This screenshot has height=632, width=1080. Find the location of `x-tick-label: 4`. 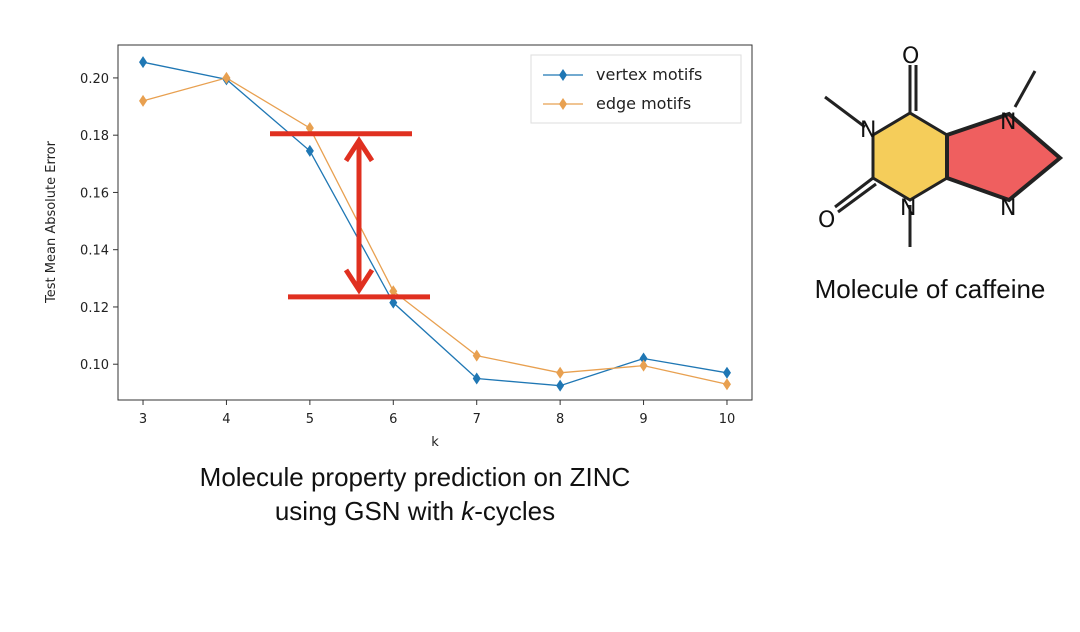

x-tick-label: 4 is located at coordinates (226, 419).